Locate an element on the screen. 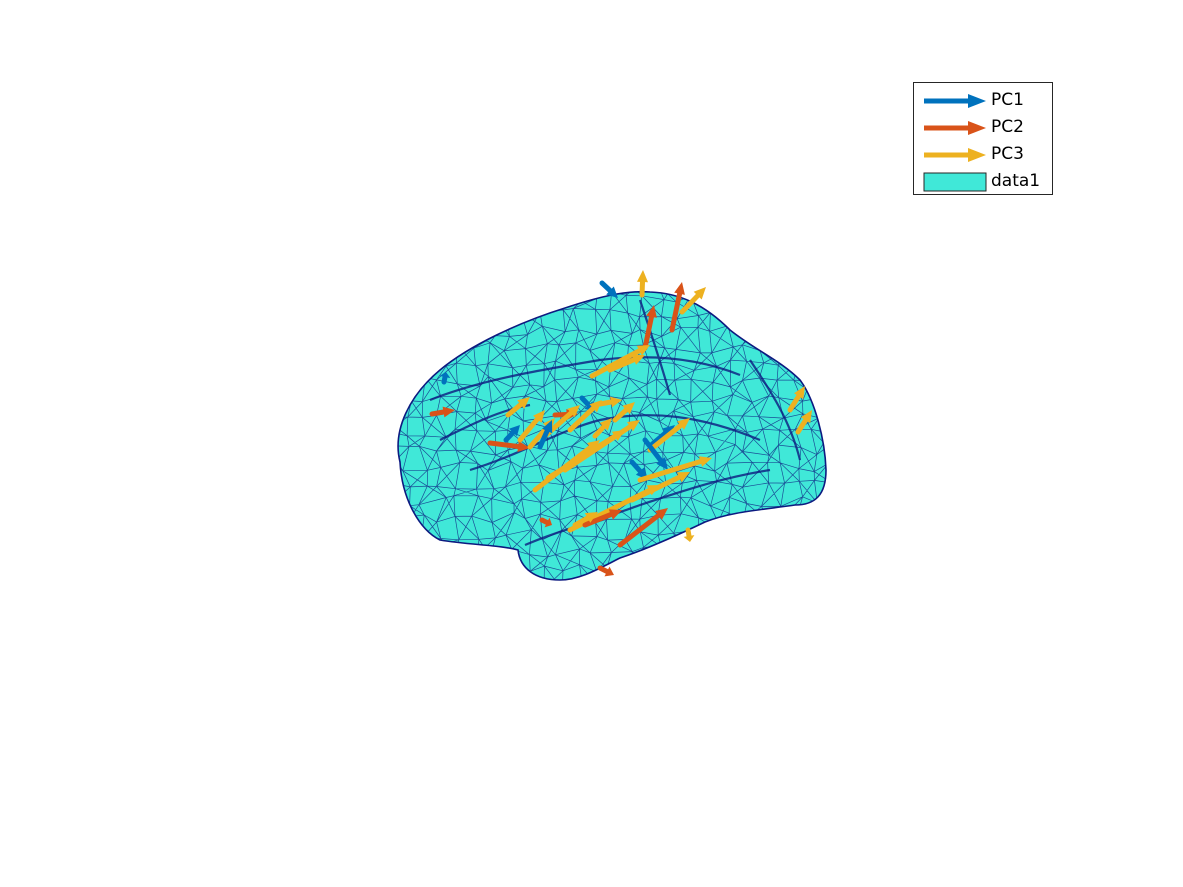  upper-fold is located at coordinates (585, 379).